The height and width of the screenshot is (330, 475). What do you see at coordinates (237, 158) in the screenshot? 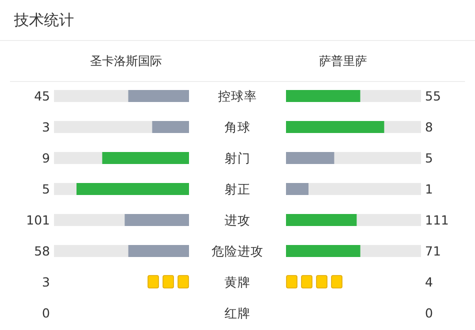
I see `category-label: 射门` at bounding box center [237, 158].